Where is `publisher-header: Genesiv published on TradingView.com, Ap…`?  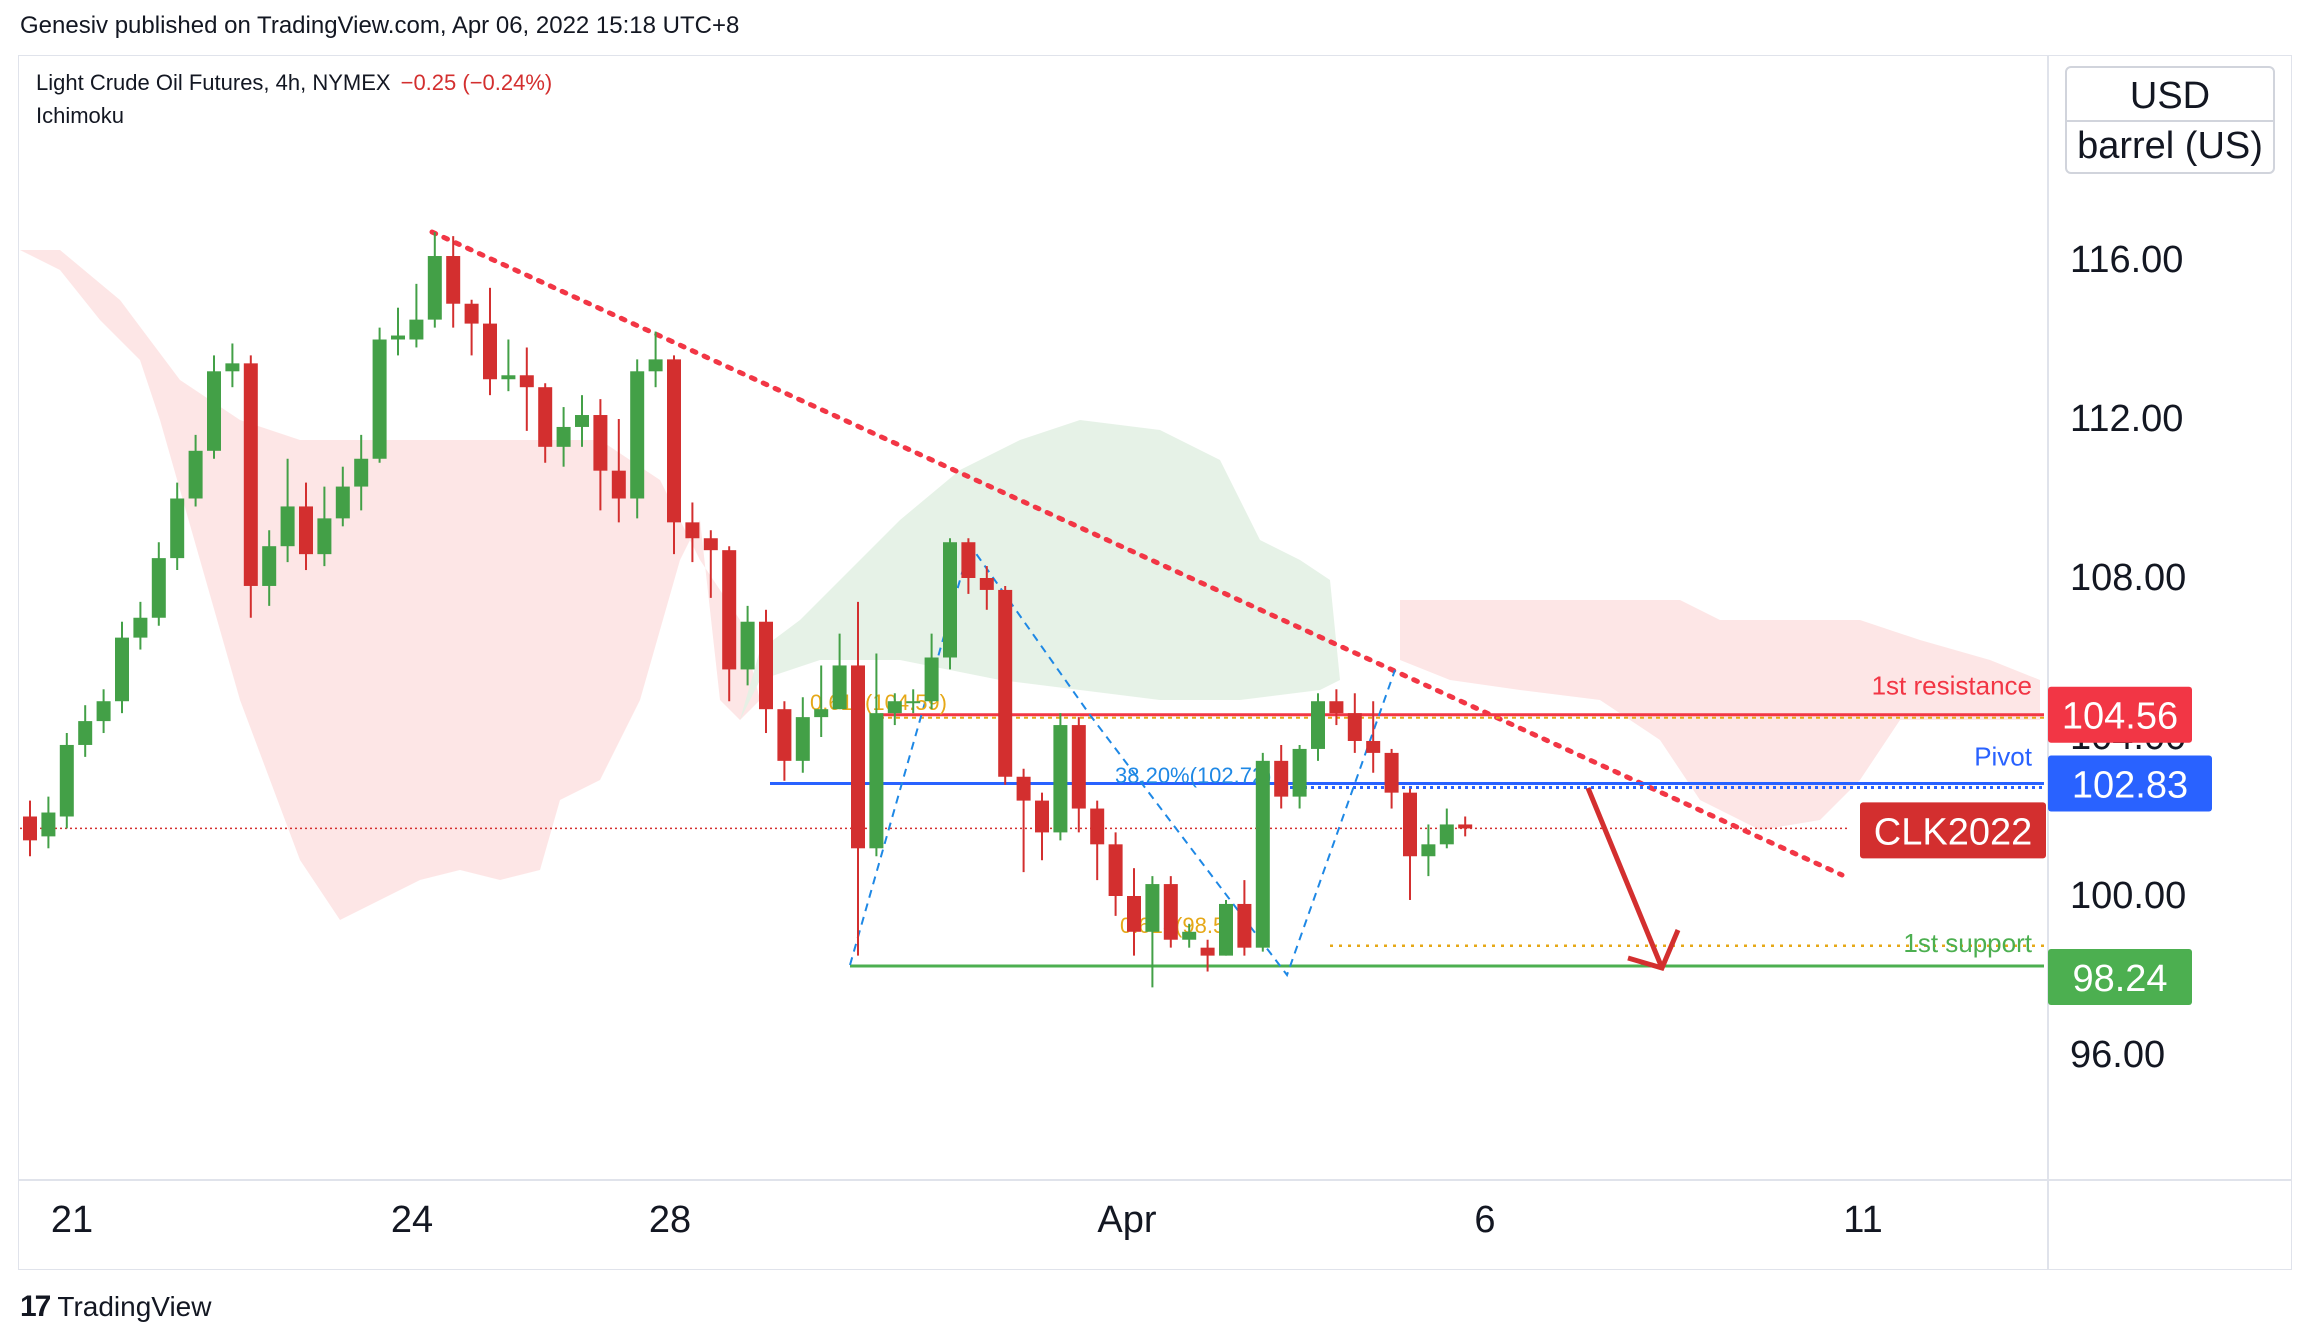 publisher-header: Genesiv published on TradingView.com, Ap… is located at coordinates (380, 25).